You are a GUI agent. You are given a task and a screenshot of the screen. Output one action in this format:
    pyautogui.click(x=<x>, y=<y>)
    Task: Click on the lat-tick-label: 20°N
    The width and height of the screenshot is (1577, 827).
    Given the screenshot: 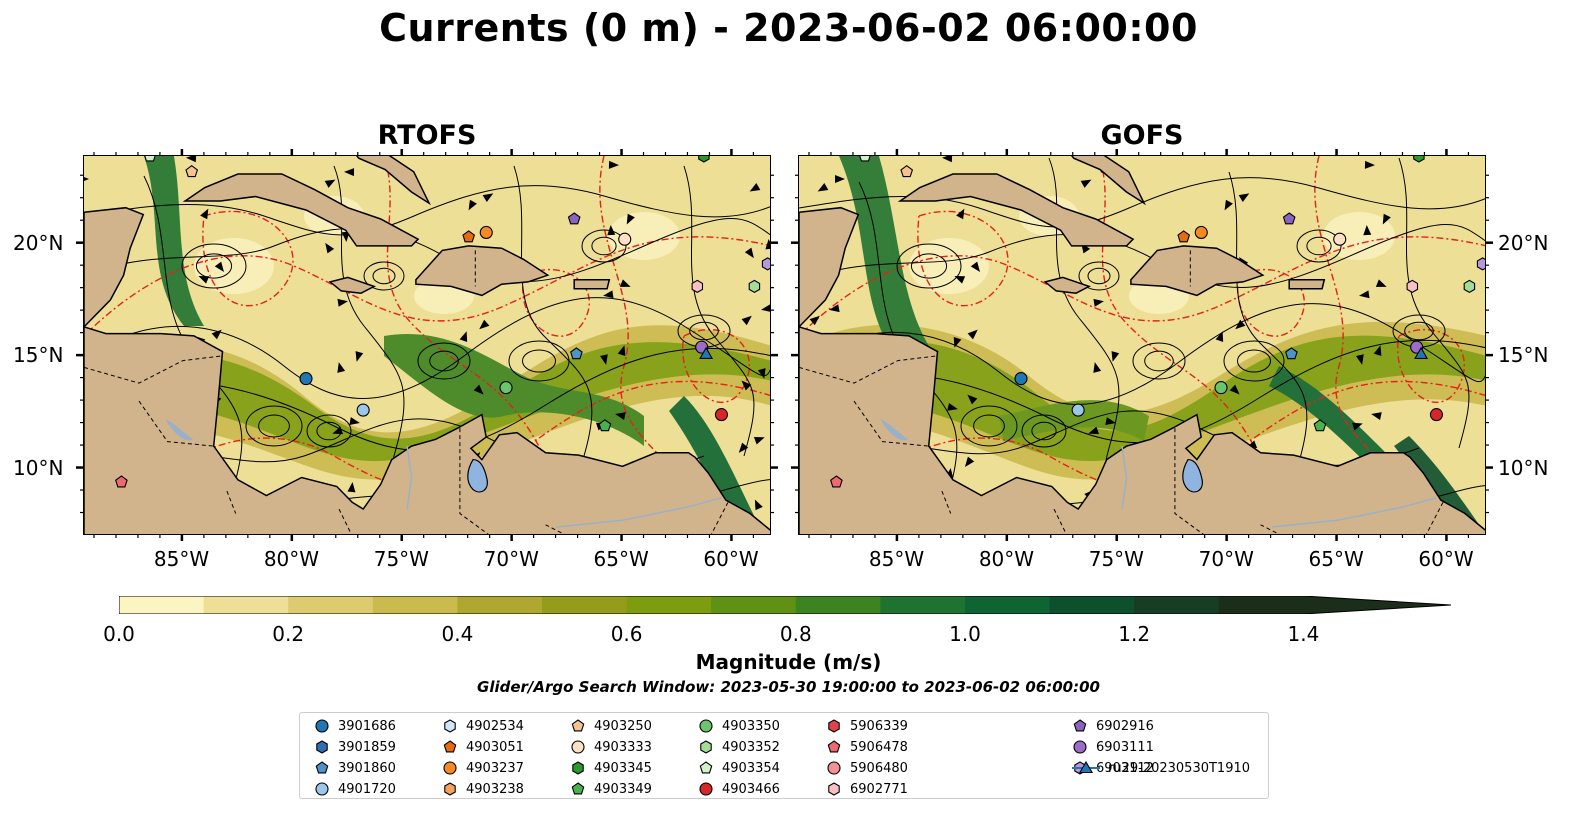 What is the action you would take?
    pyautogui.click(x=1523, y=242)
    